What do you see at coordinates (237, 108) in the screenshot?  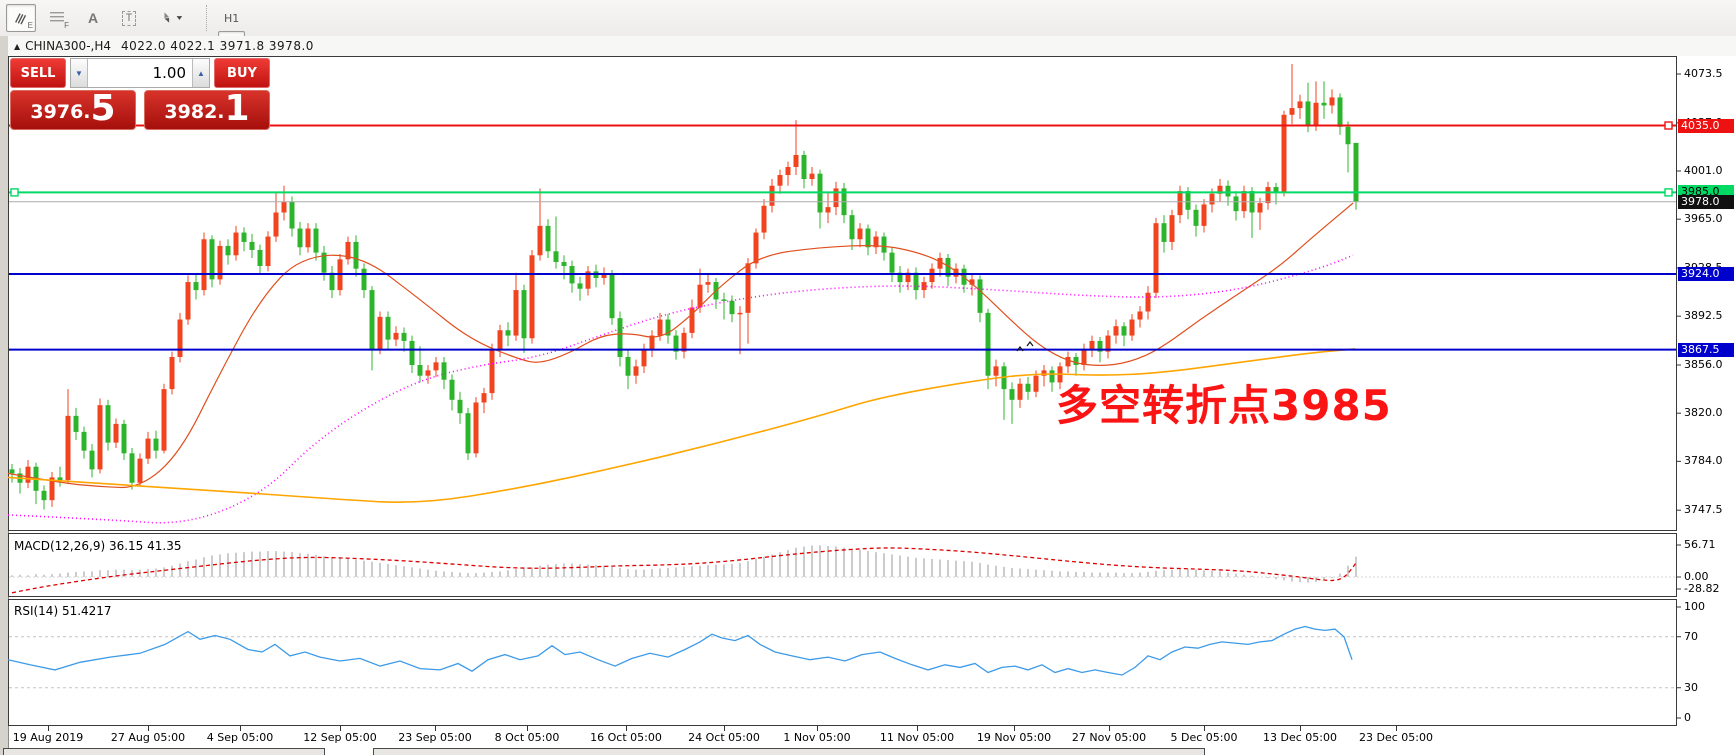 I see `buy-price-big-digit: 1` at bounding box center [237, 108].